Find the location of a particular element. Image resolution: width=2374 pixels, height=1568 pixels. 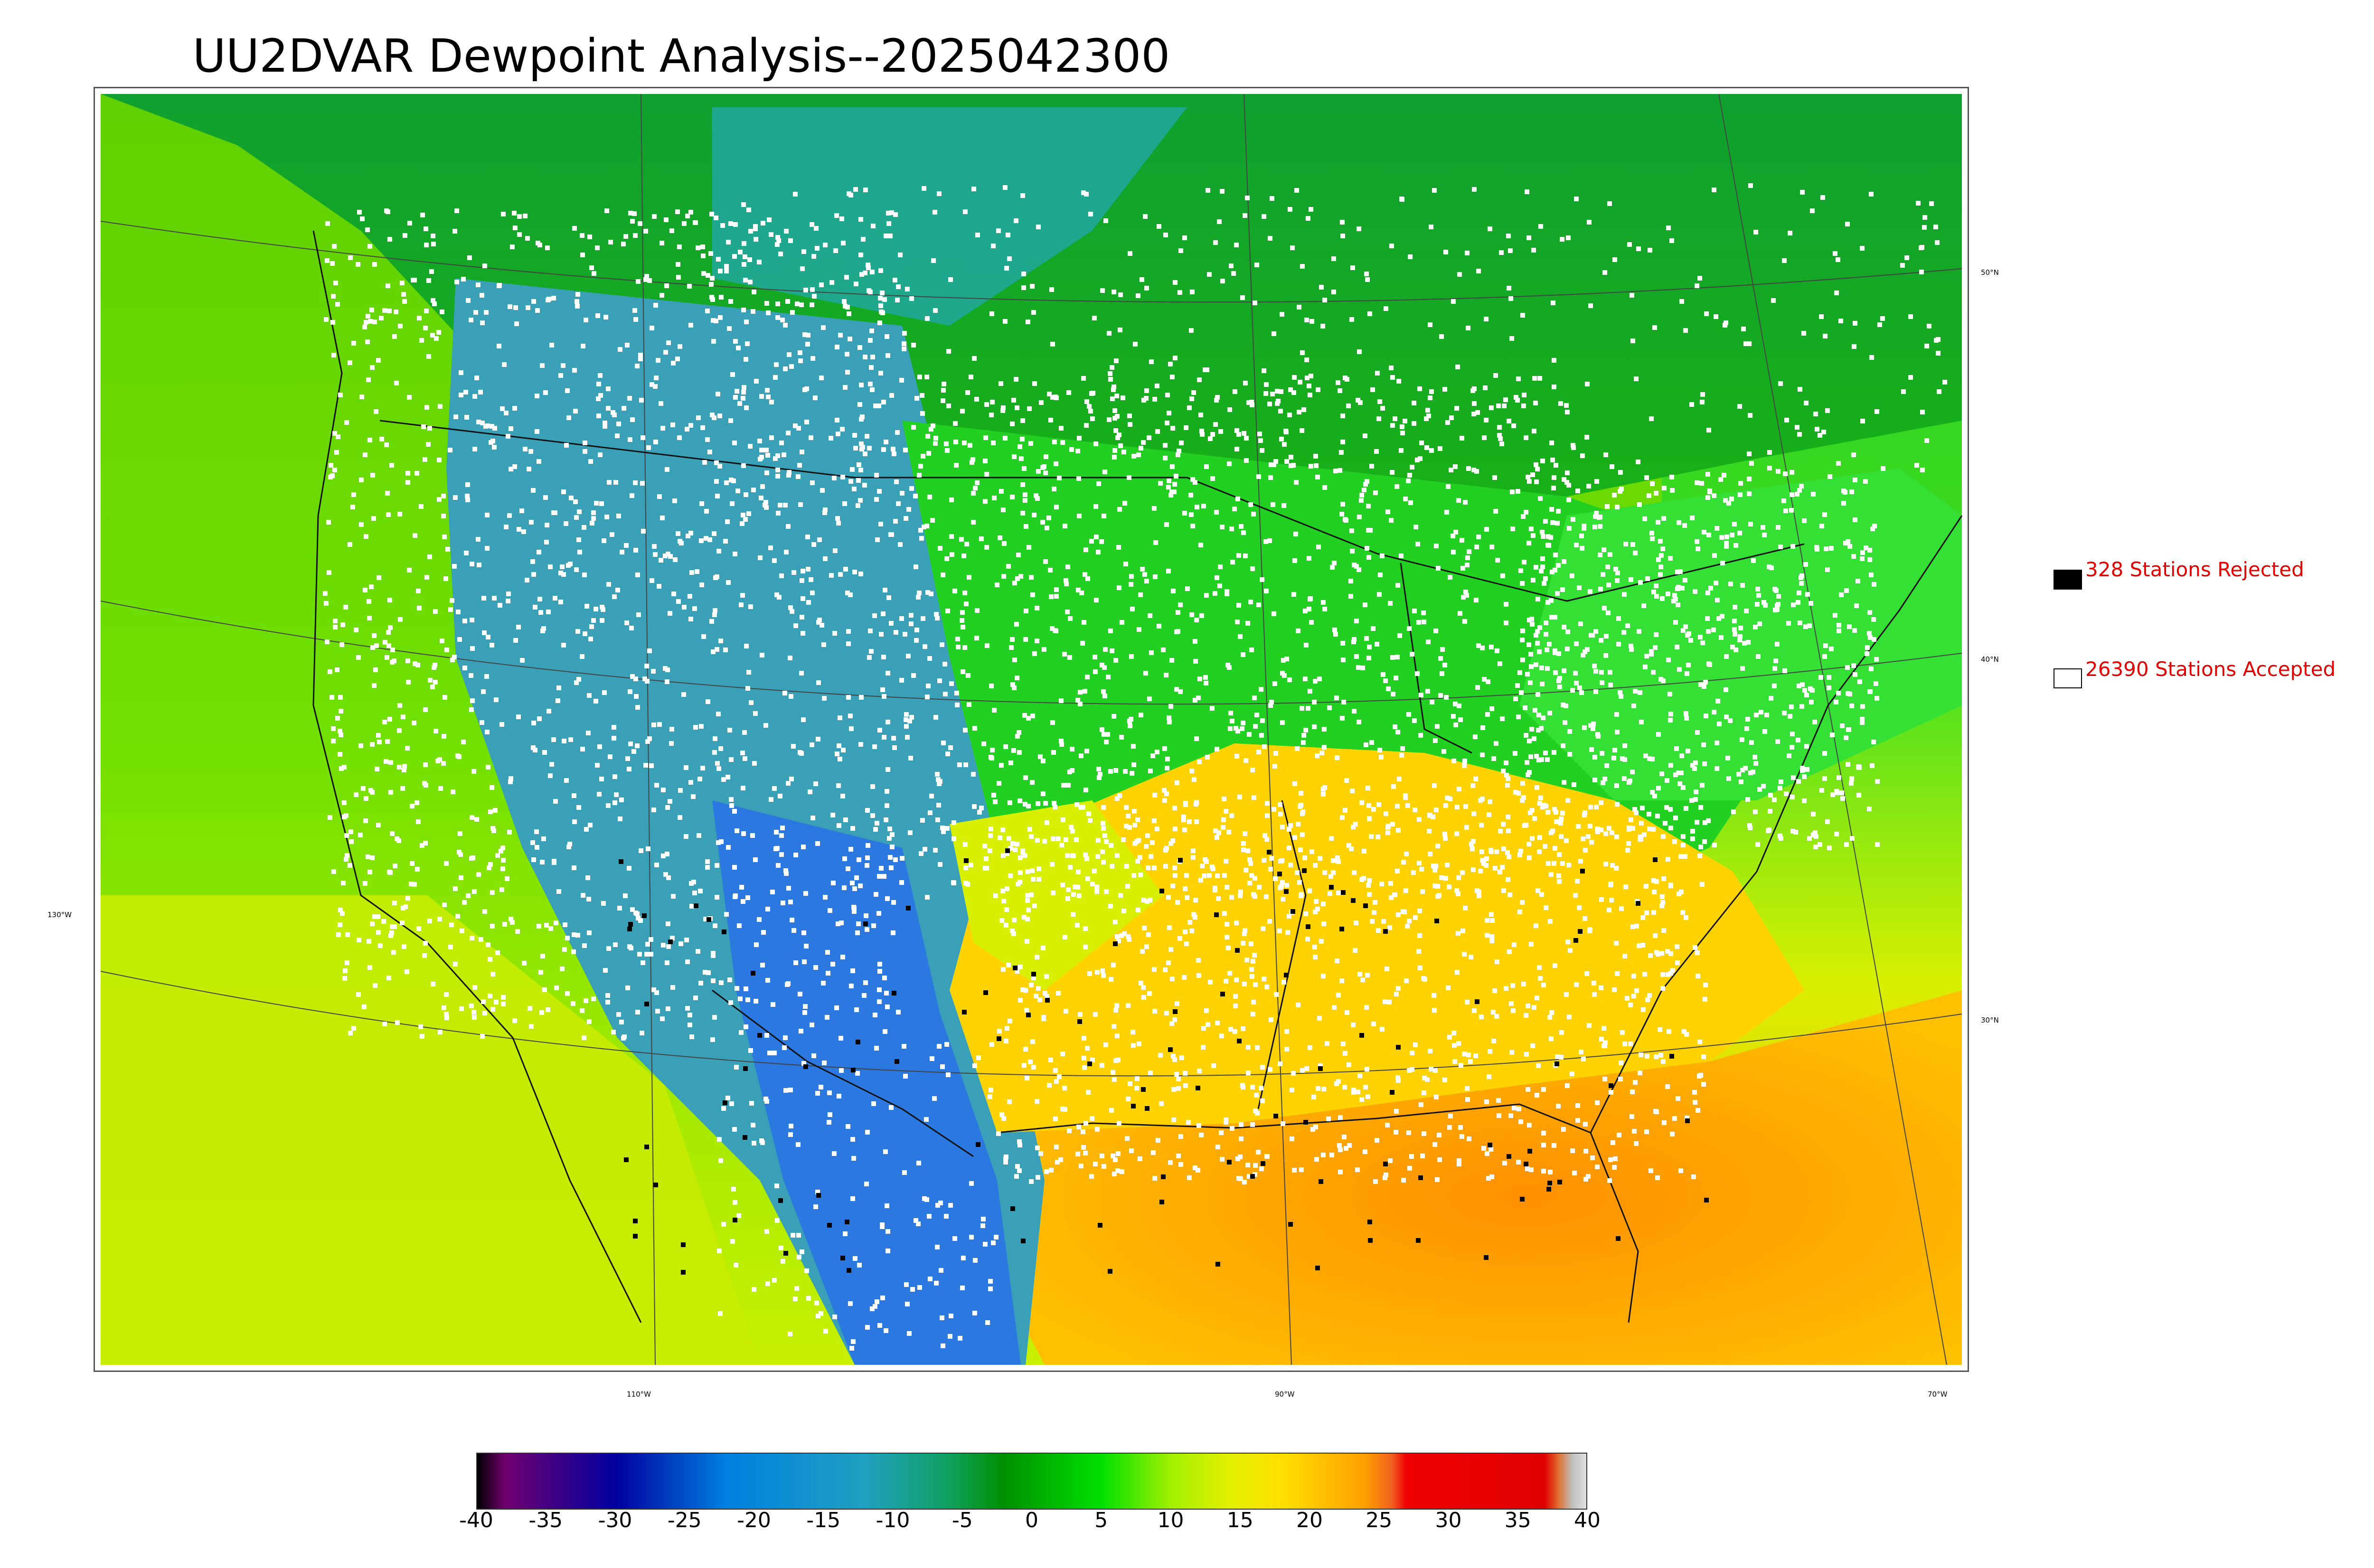

colorbar-tick-label: -30 is located at coordinates (615, 1520).